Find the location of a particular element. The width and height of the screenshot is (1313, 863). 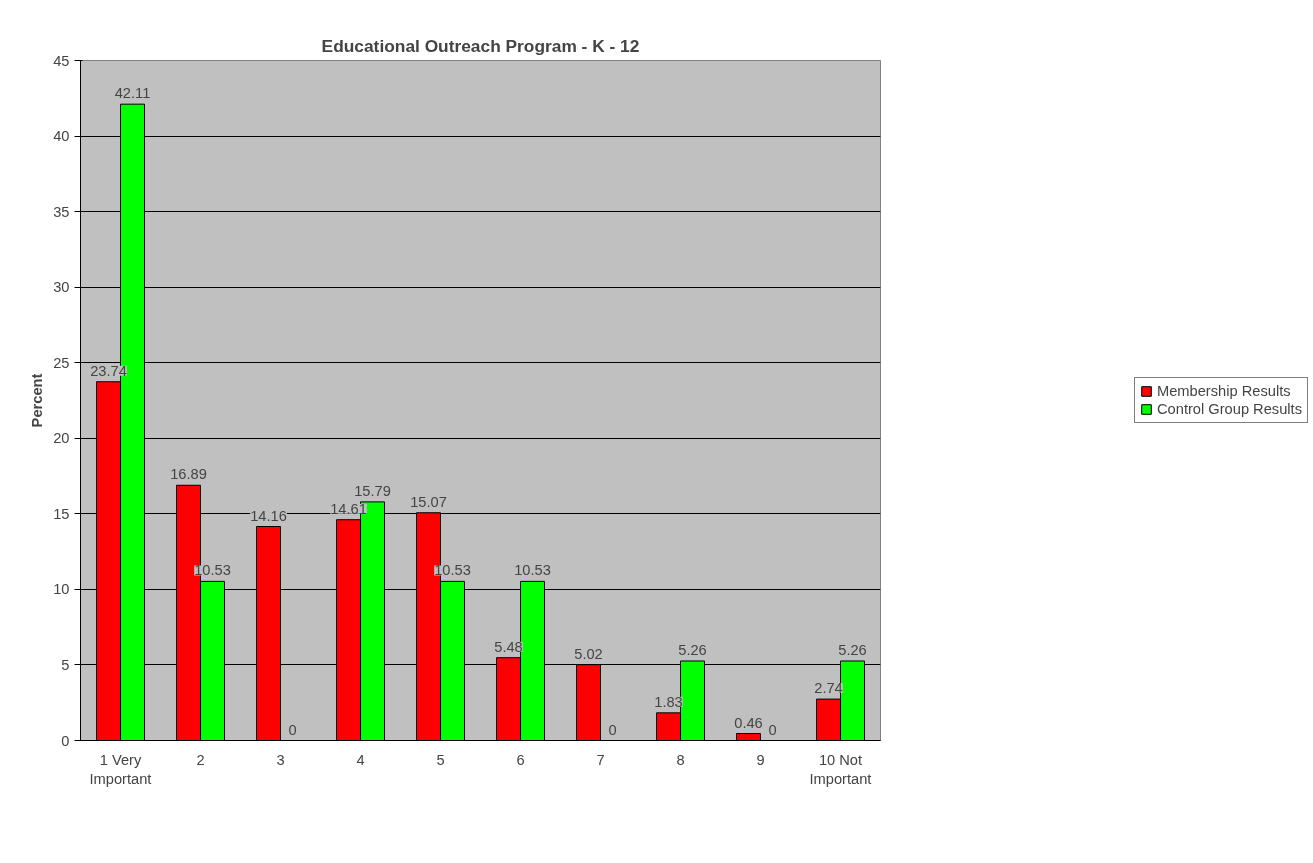

data-label: 15.07 is located at coordinates (428, 501).